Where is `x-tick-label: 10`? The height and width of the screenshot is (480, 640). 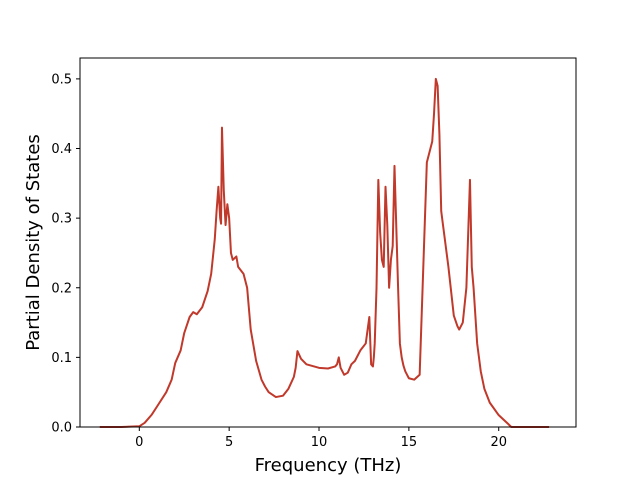
x-tick-label: 10 is located at coordinates (319, 442).